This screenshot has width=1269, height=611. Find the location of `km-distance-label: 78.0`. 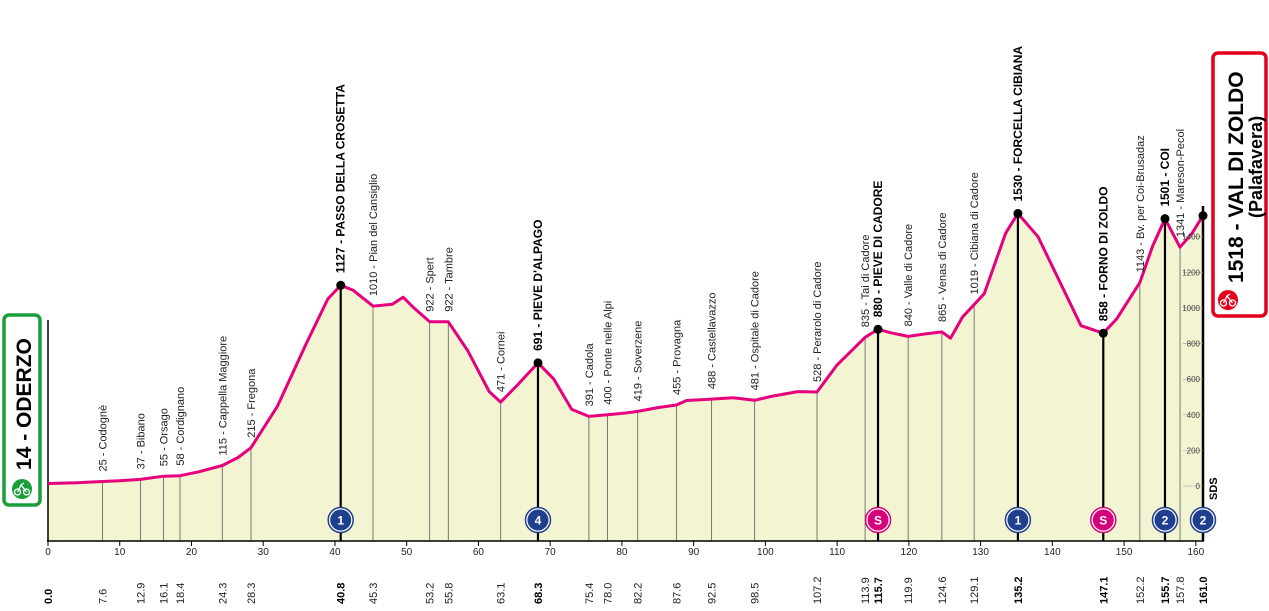

km-distance-label: 78.0 is located at coordinates (609, 593).